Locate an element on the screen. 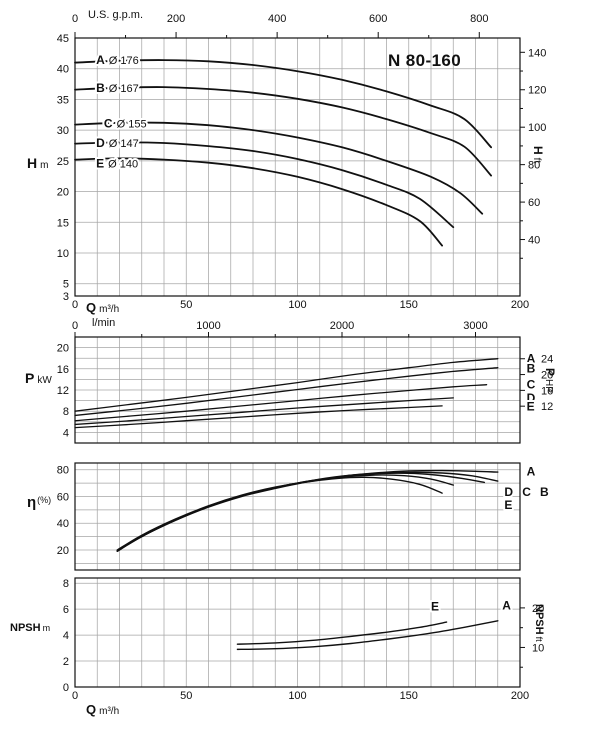  svg-text: 600 is located at coordinates (378, 19).